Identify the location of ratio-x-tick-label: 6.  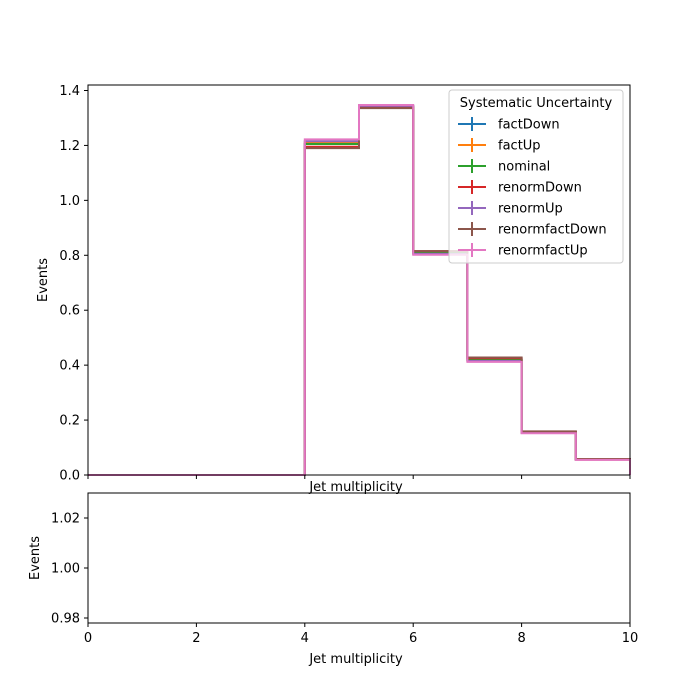
(413, 638).